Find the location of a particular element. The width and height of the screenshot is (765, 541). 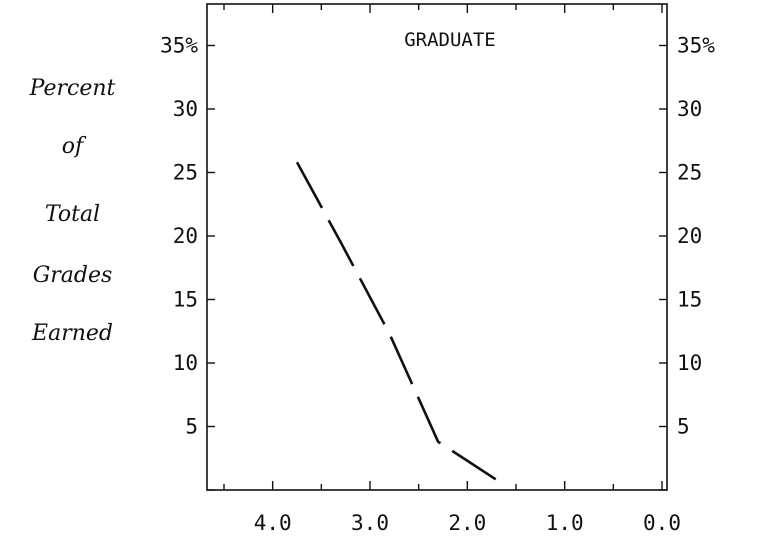

y-tick-label-right: 25 is located at coordinates (689, 173).